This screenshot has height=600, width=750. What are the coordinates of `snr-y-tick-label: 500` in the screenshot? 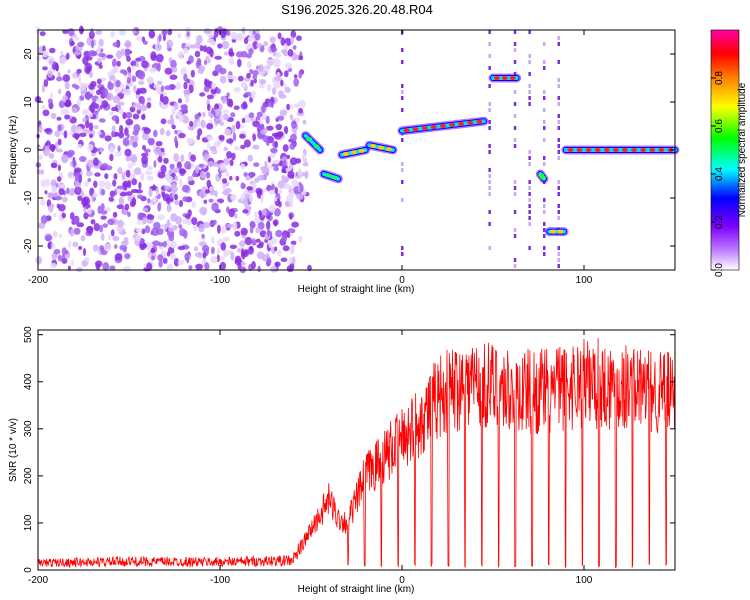 It's located at (28, 334).